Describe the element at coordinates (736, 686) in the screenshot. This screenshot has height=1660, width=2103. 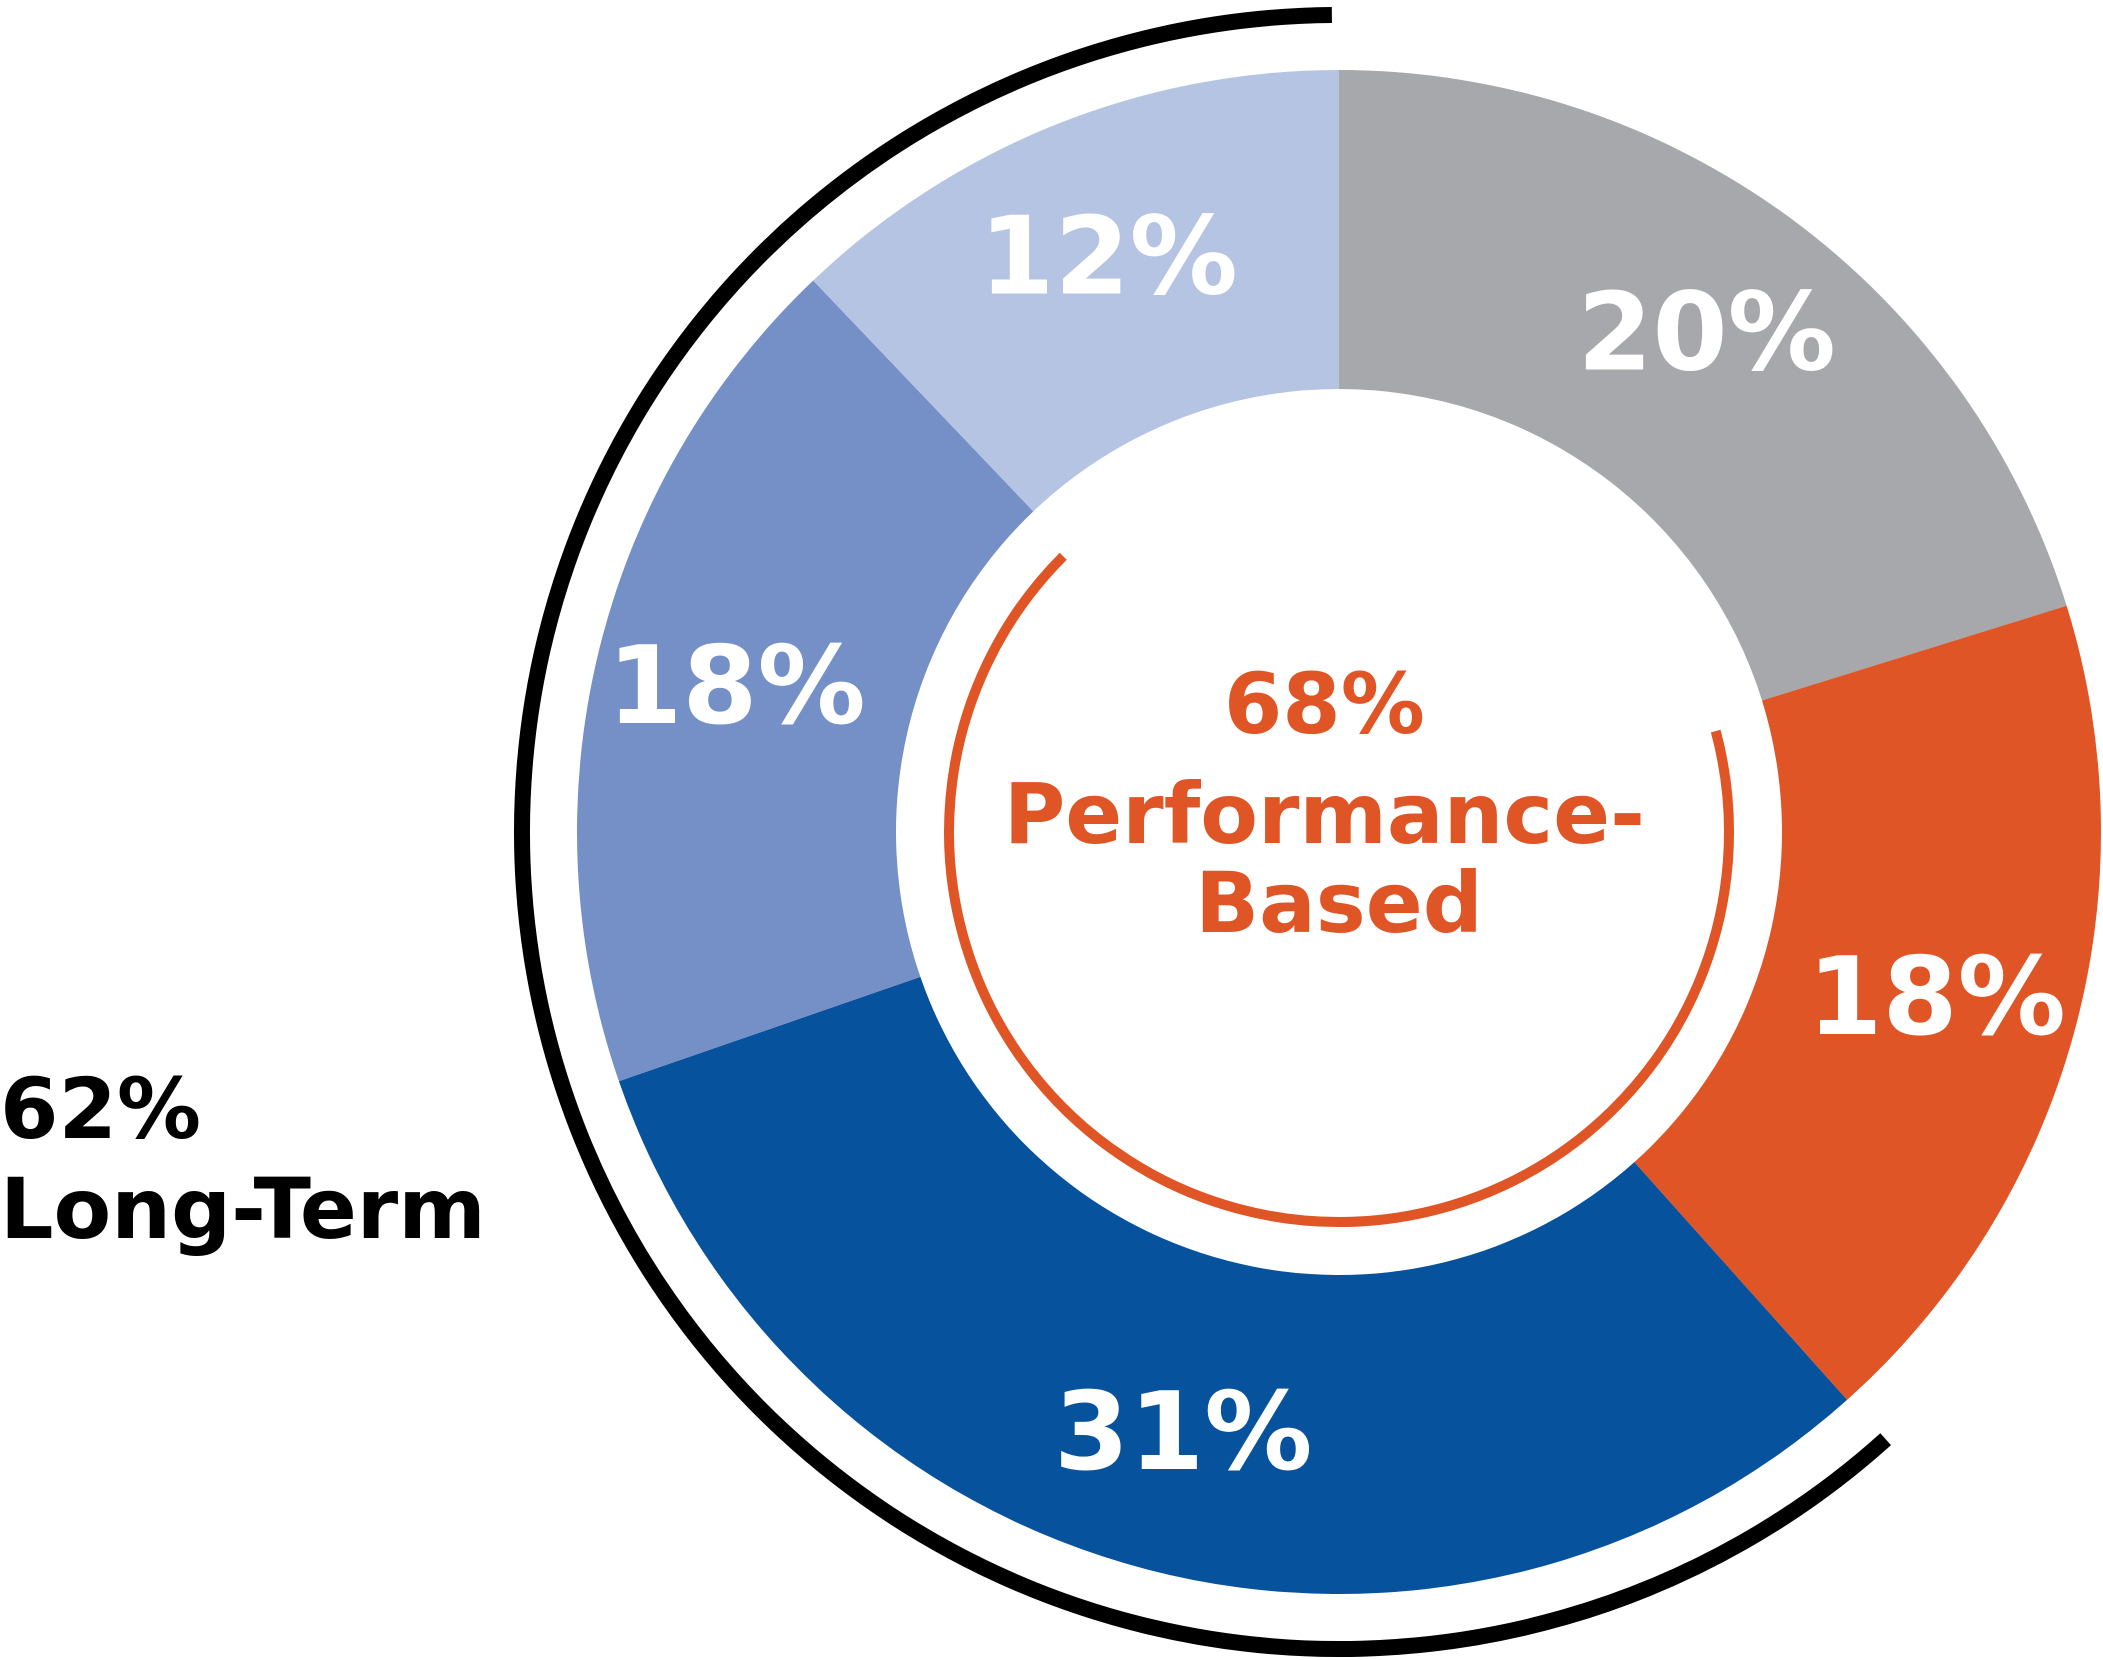
I see `slice-label-4: 18%` at that location.